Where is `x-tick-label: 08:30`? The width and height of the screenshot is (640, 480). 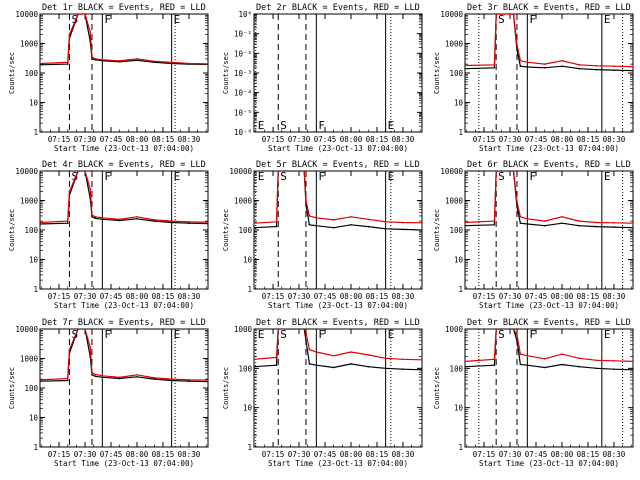
x-tick-label: 08:30 is located at coordinates (189, 454).